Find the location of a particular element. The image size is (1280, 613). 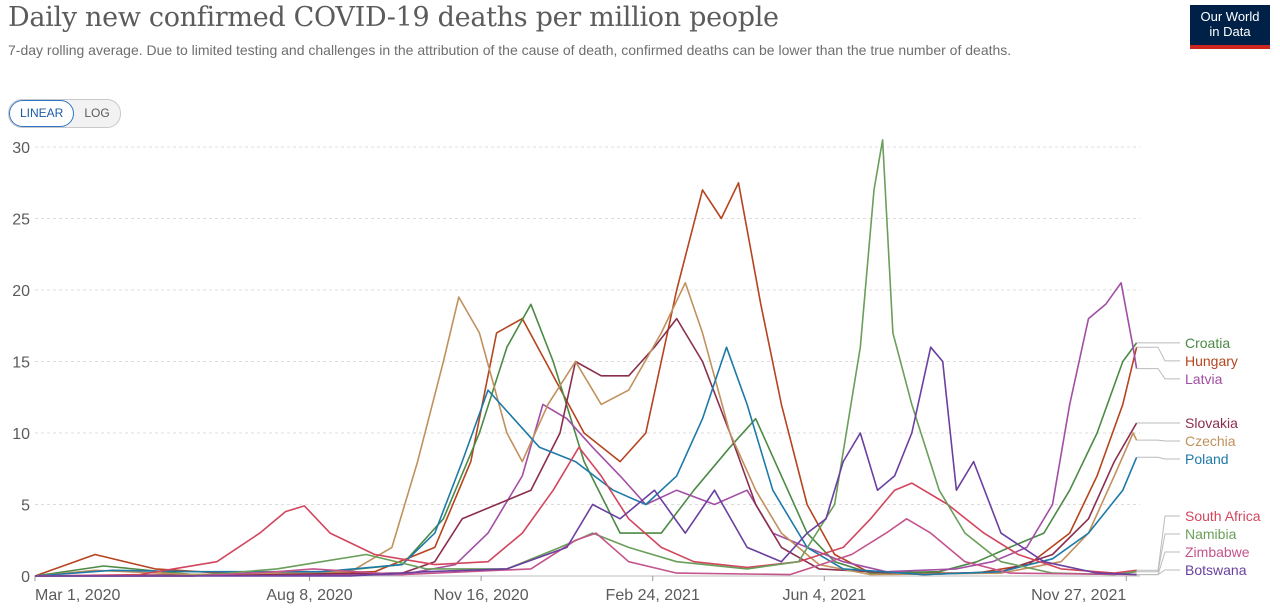

legend-label-poland: Poland is located at coordinates (1207, 459).